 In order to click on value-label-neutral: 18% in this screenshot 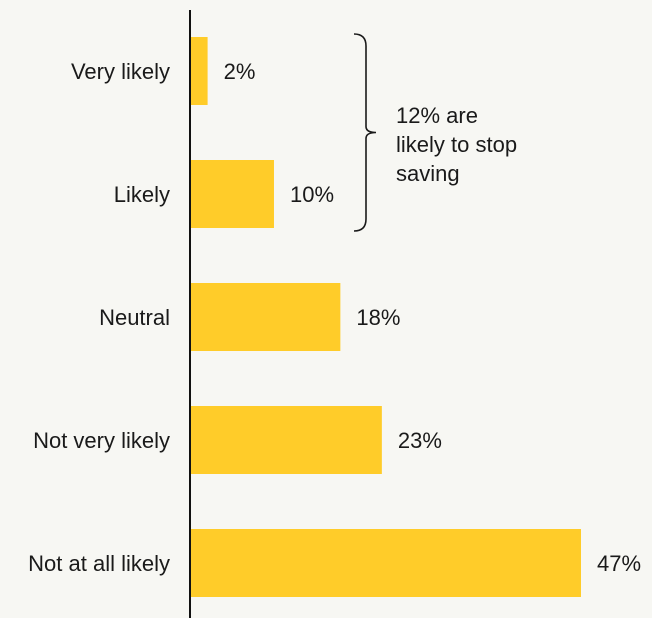, I will do `click(378, 317)`.